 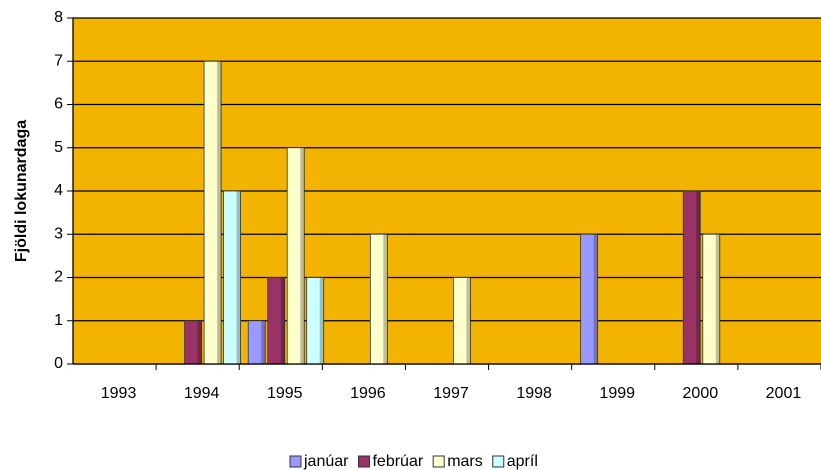 I want to click on y-tick-label: 2, so click(x=58, y=277).